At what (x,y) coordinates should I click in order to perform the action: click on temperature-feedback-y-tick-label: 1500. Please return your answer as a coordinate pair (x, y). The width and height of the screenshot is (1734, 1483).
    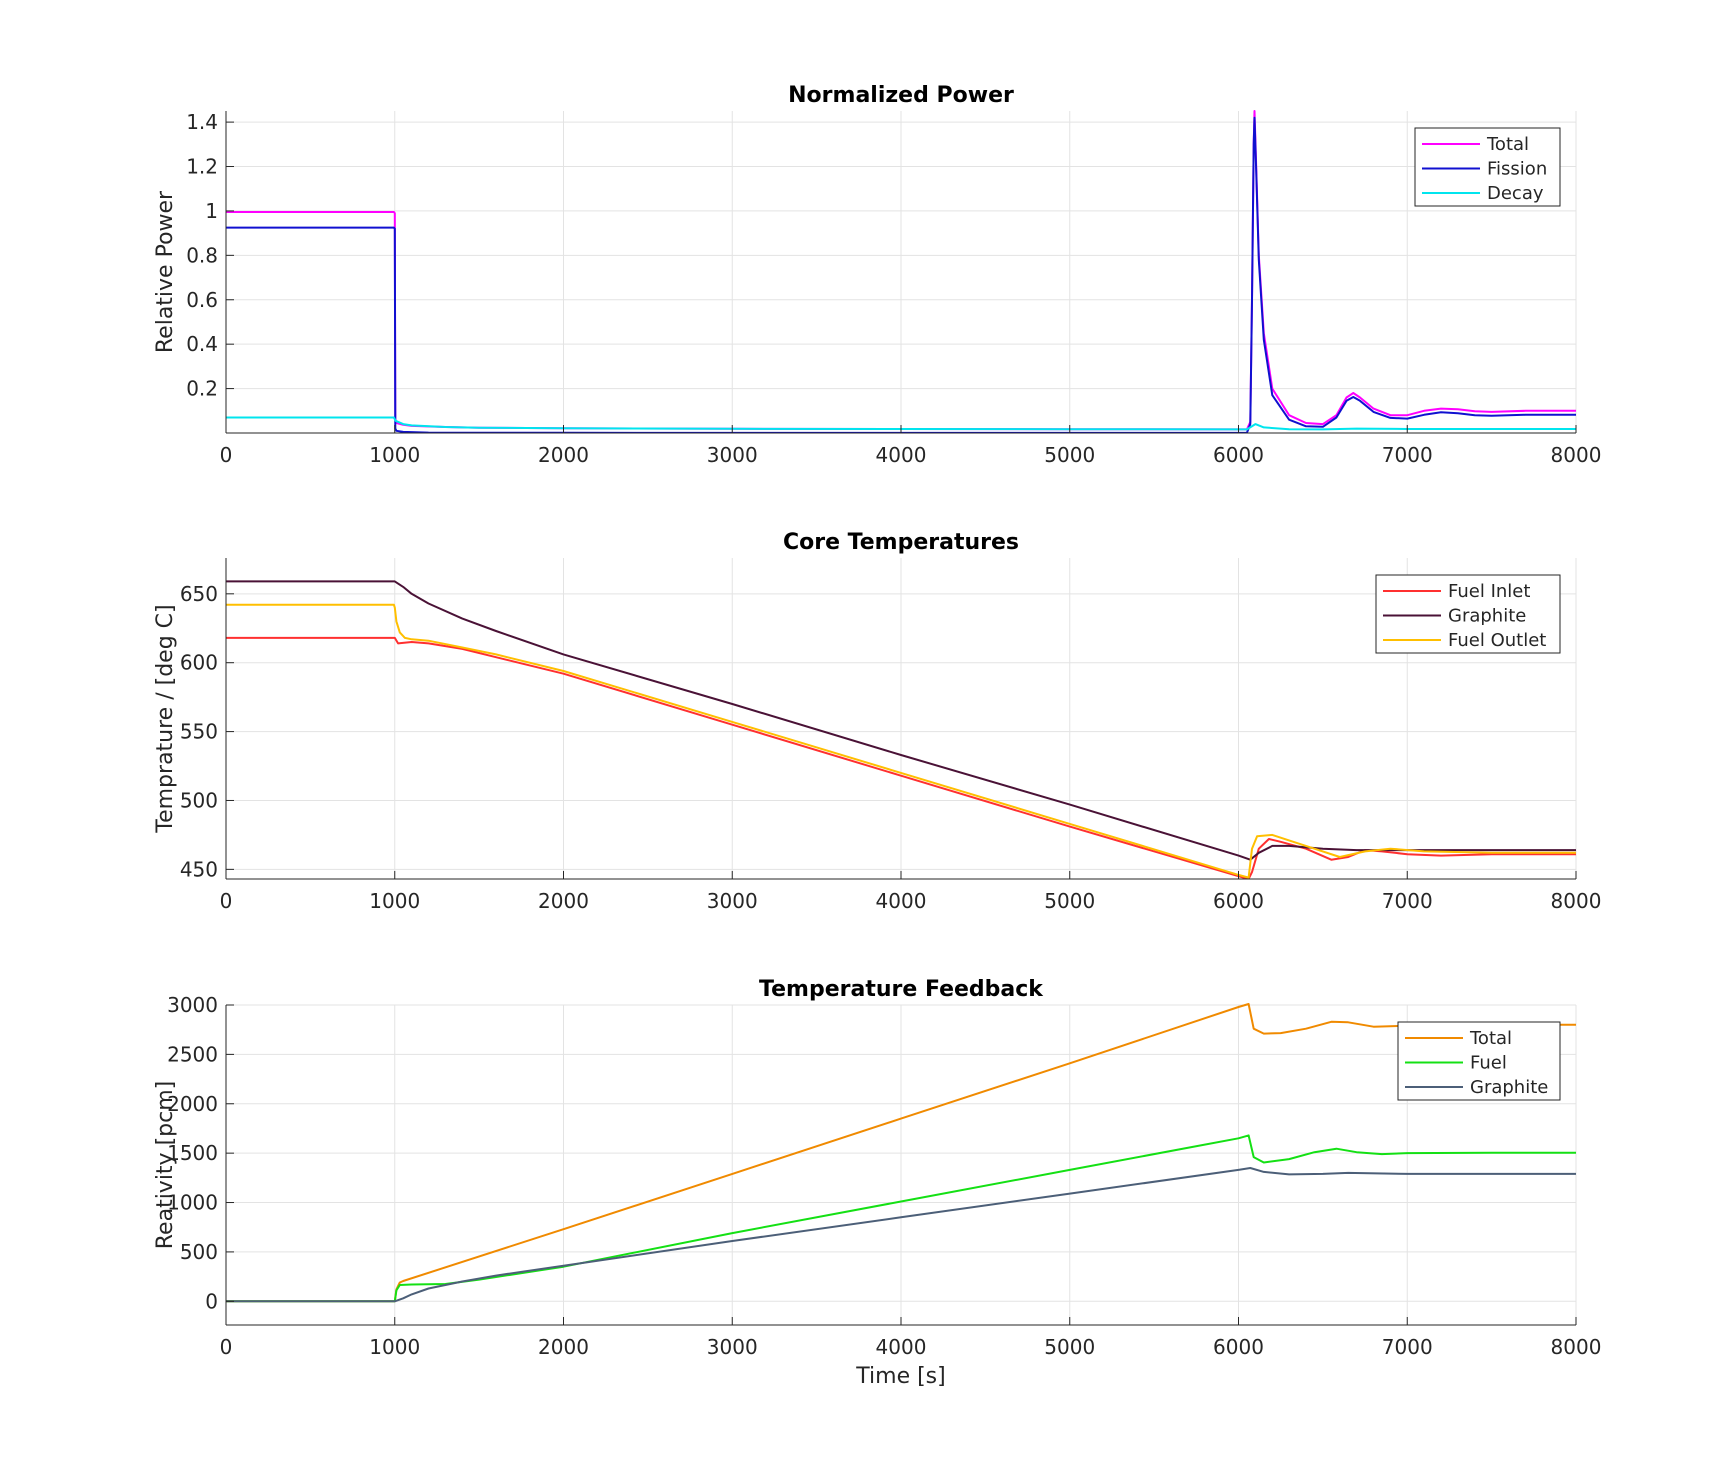
    Looking at the image, I should click on (192, 1153).